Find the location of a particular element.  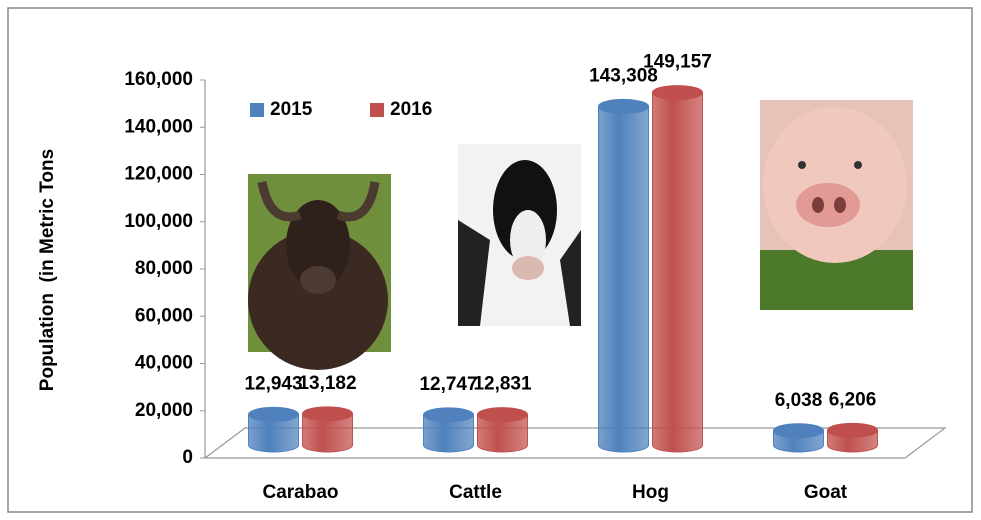

hog-picture is located at coordinates (836, 205).